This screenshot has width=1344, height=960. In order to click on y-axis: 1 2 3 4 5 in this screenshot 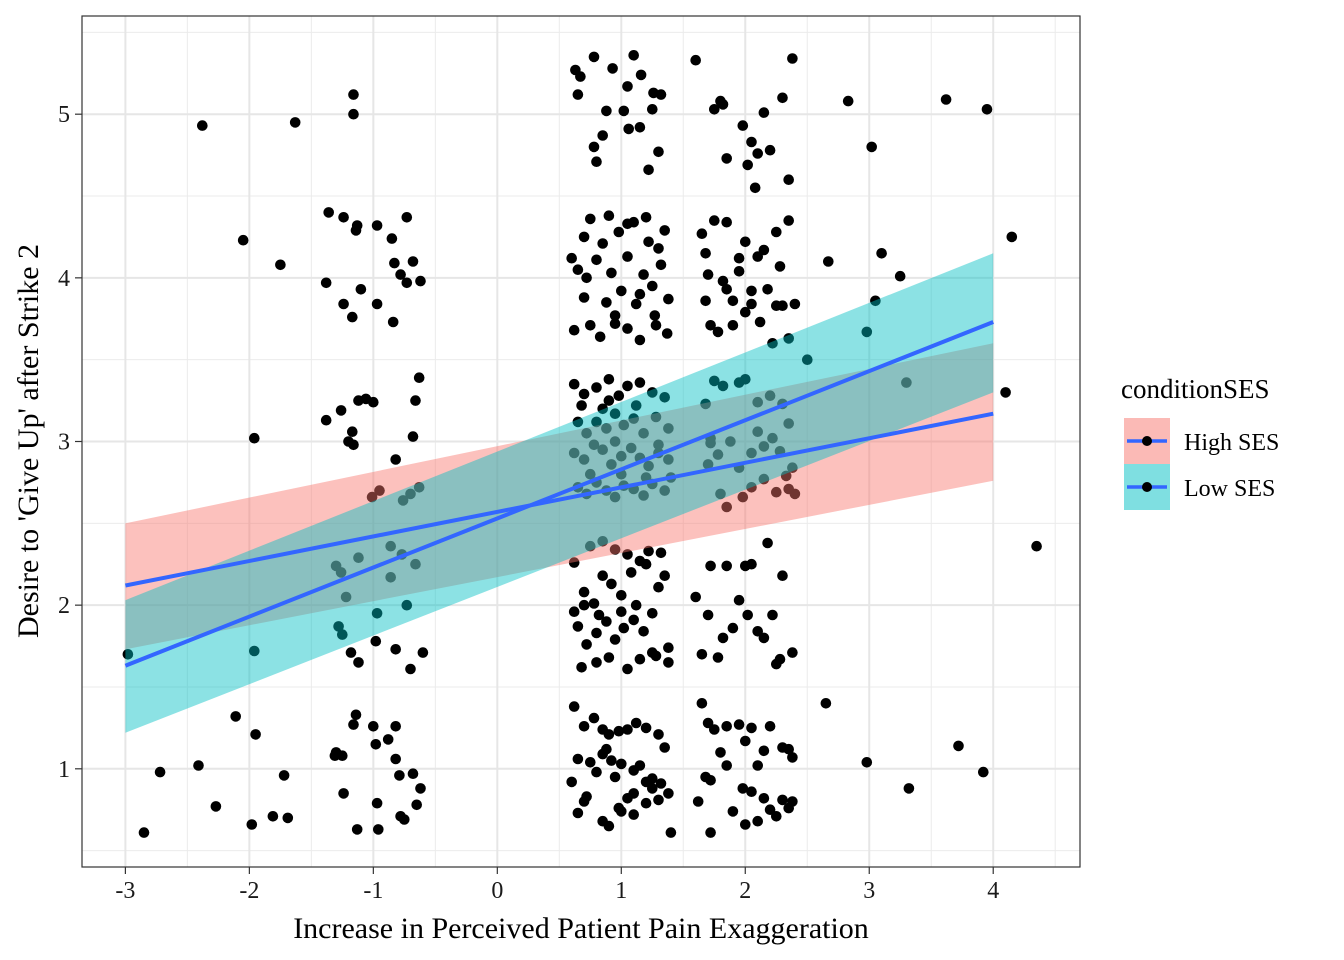, I will do `click(70, 442)`.